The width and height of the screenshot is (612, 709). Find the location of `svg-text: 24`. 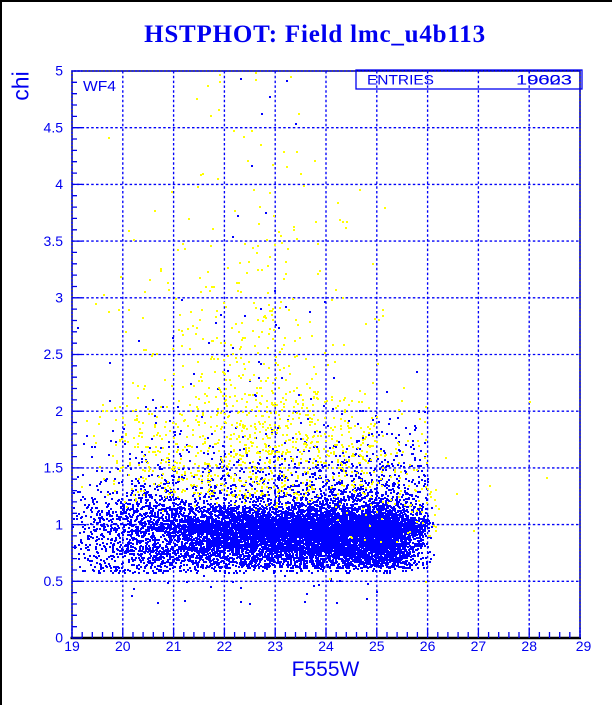

svg-text: 24 is located at coordinates (326, 646).